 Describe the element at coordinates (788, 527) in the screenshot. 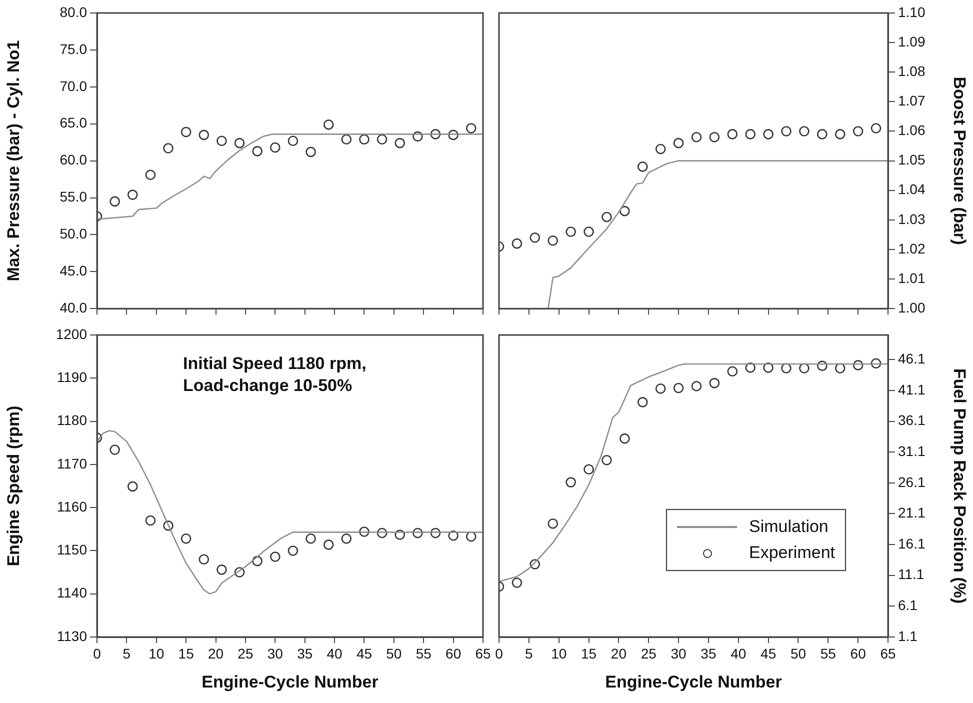

I see `legend-label: Simulation` at that location.